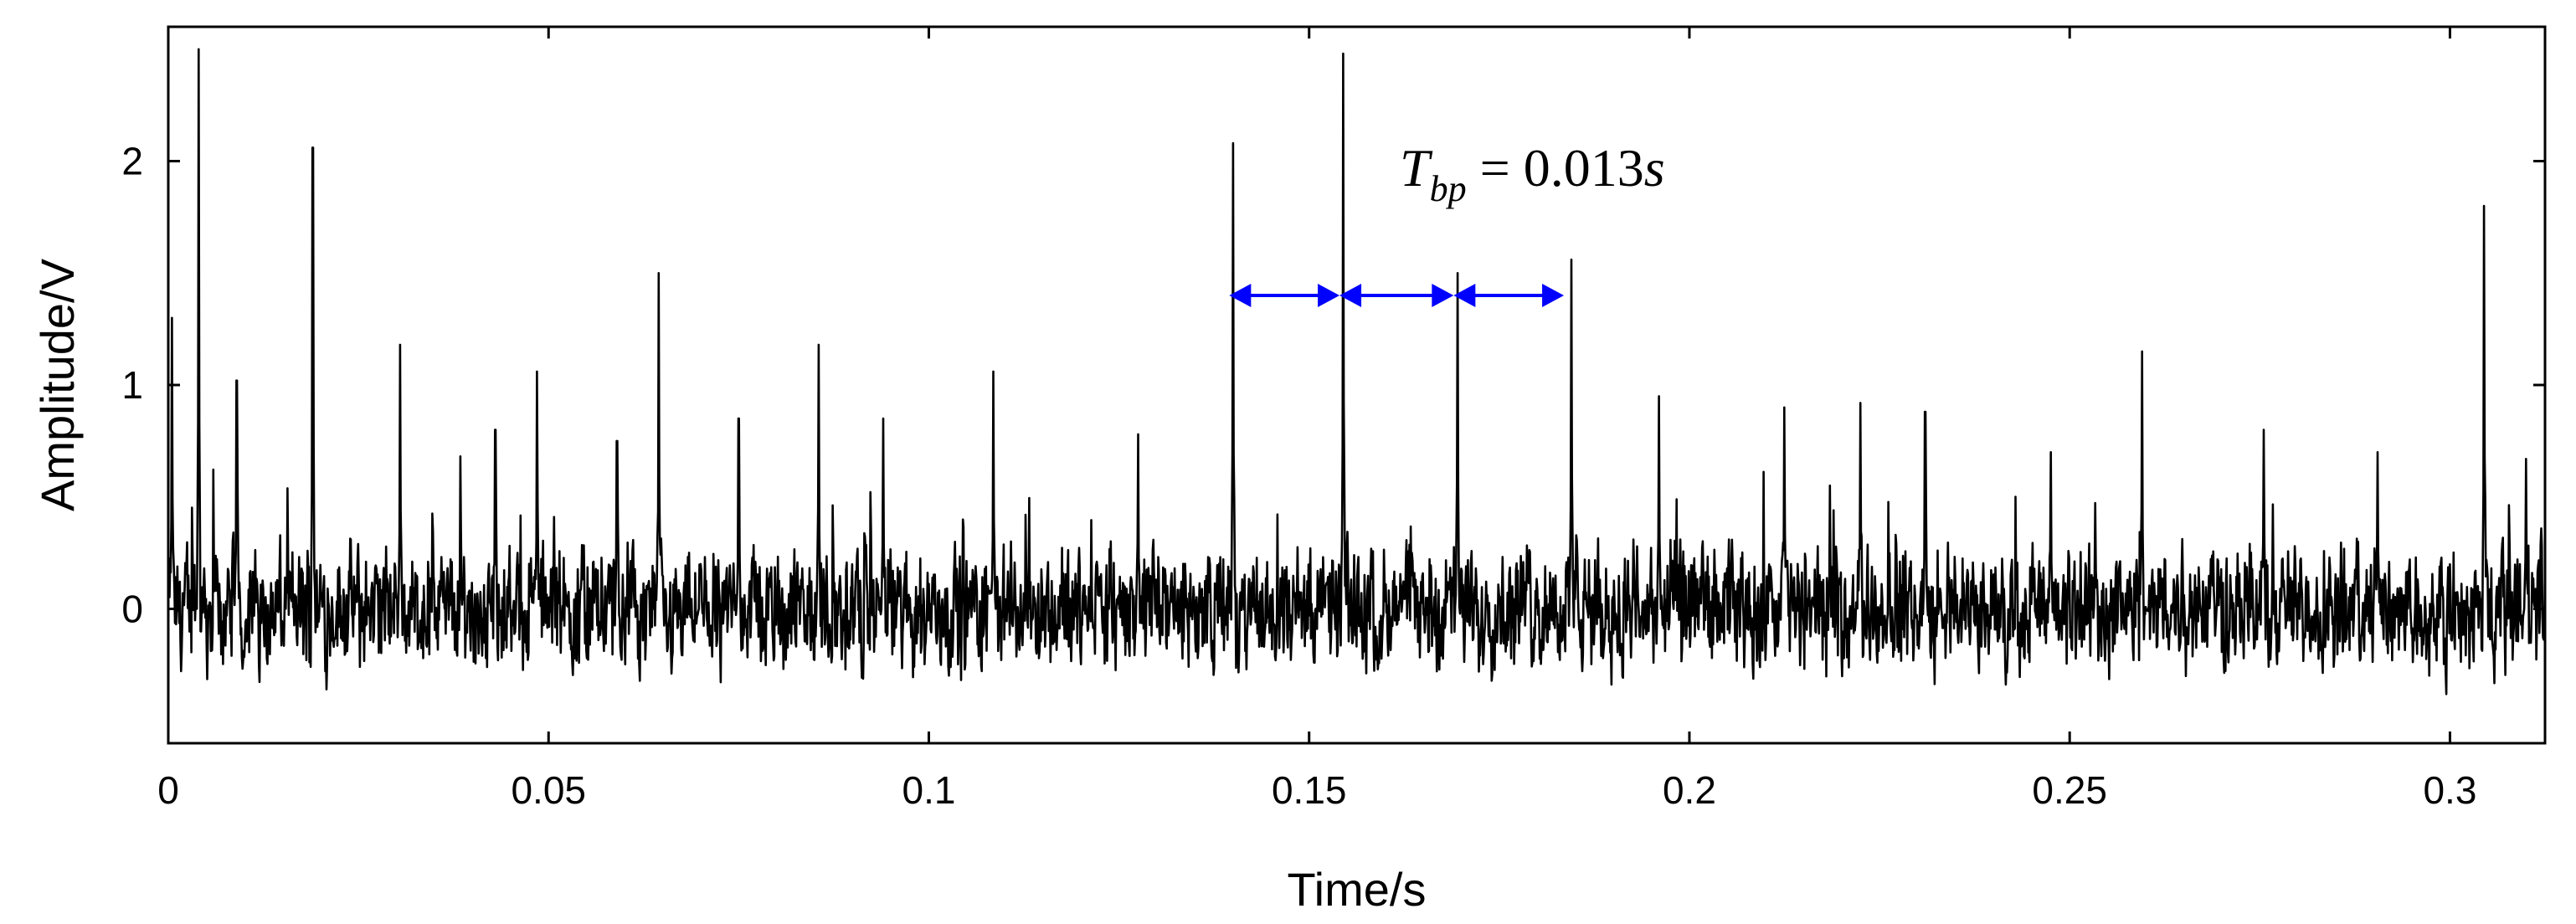 This screenshot has height=924, width=2576. What do you see at coordinates (1449, 188) in the screenshot?
I see `annotation-subscript: bp` at bounding box center [1449, 188].